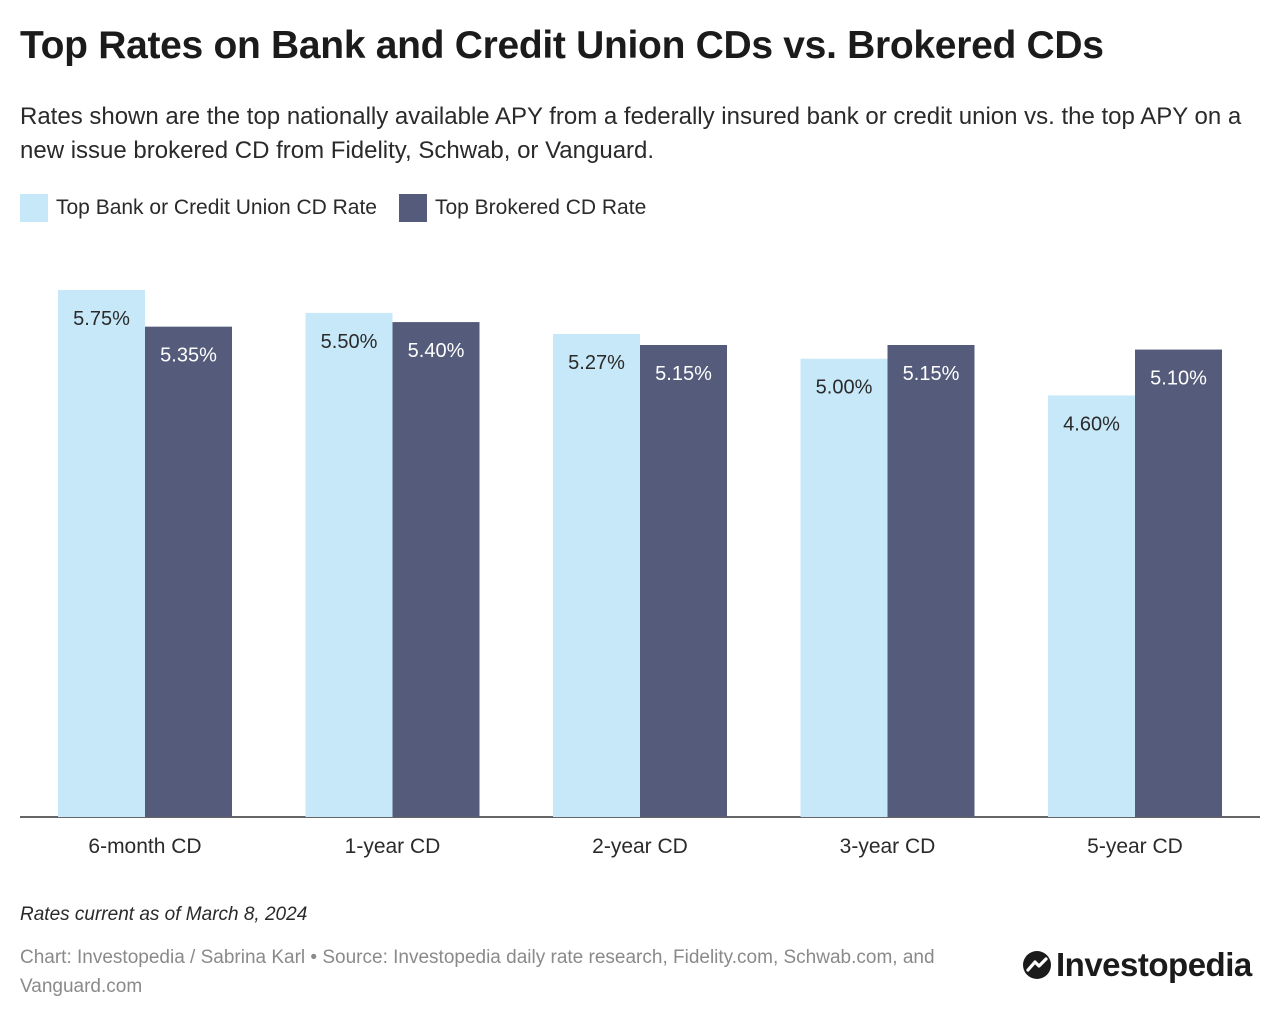  What do you see at coordinates (1037, 965) in the screenshot?
I see `investopedia-logo-icon` at bounding box center [1037, 965].